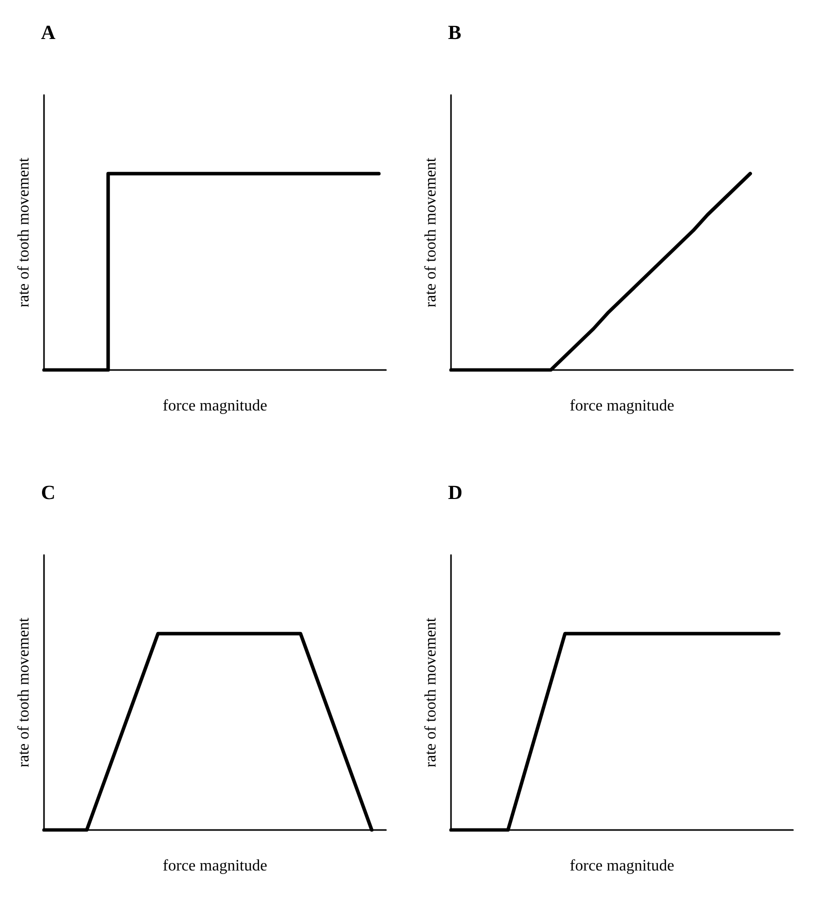 The width and height of the screenshot is (814, 920). What do you see at coordinates (48, 493) in the screenshot?
I see `chart-title: C` at bounding box center [48, 493].